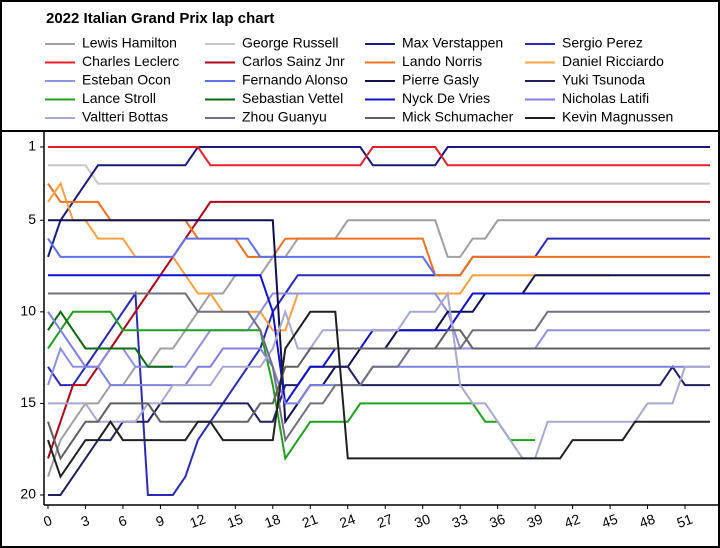 This screenshot has height=548, width=720. Describe the element at coordinates (130, 61) in the screenshot. I see `legend-label: Charles Leclerc` at that location.